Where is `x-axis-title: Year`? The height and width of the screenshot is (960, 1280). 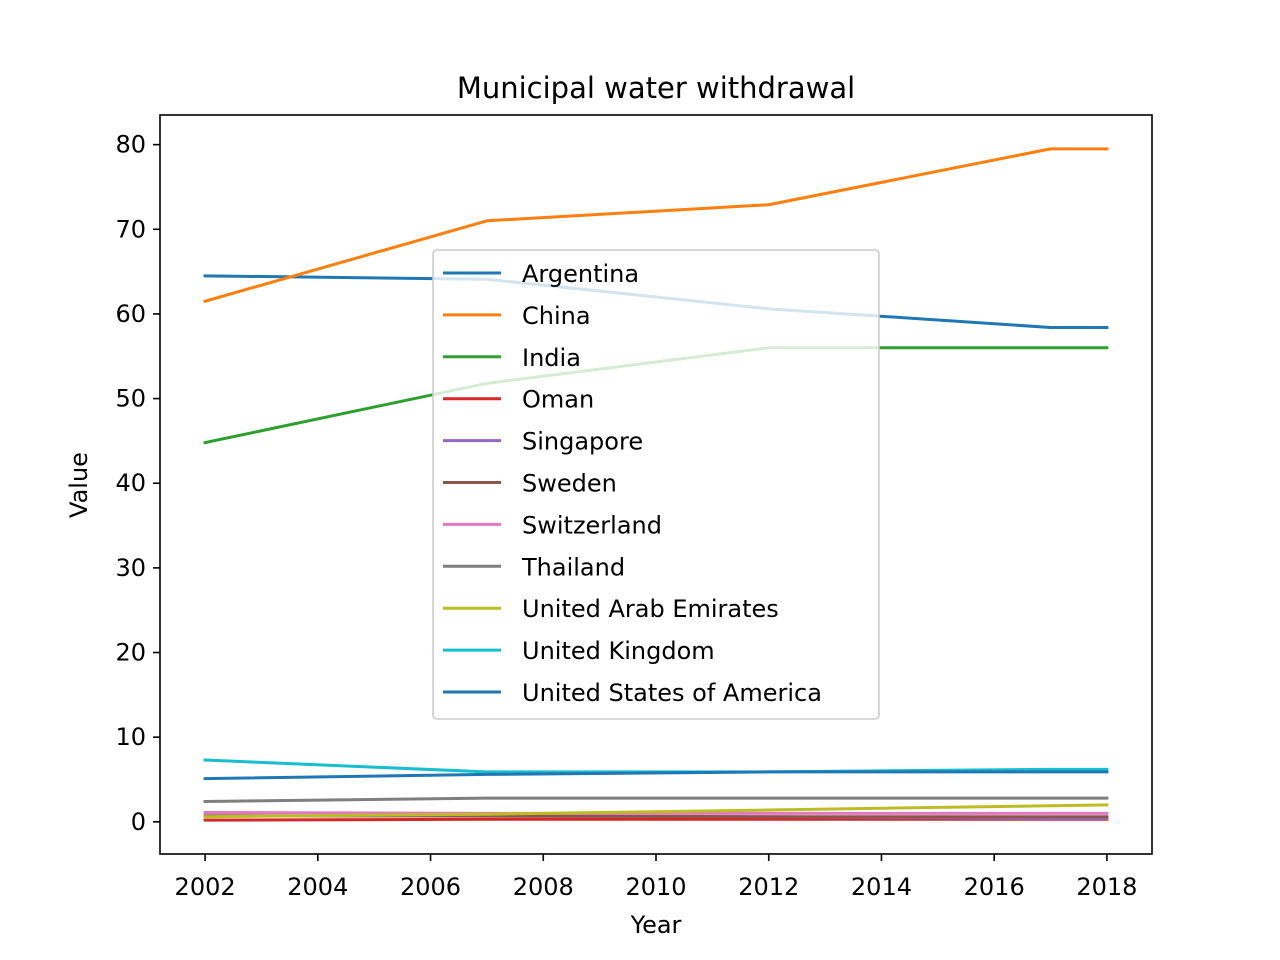 x-axis-title: Year is located at coordinates (656, 925).